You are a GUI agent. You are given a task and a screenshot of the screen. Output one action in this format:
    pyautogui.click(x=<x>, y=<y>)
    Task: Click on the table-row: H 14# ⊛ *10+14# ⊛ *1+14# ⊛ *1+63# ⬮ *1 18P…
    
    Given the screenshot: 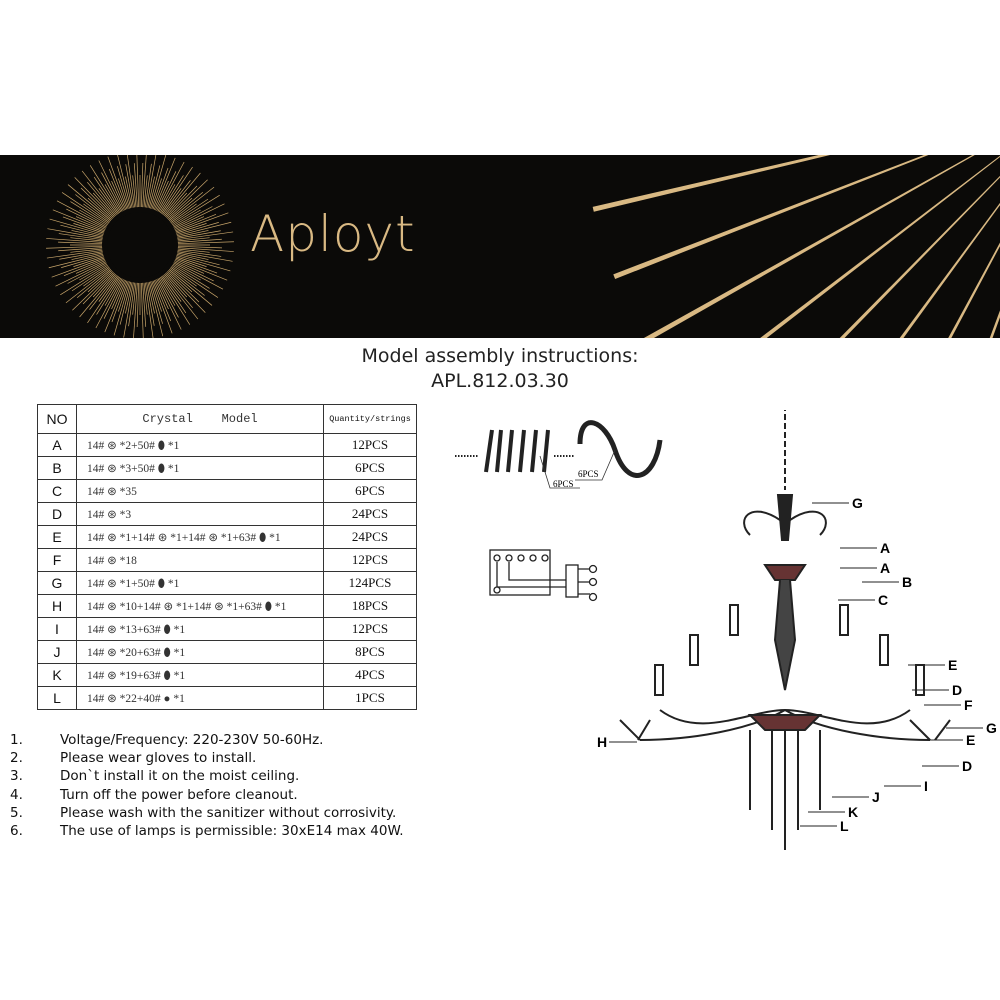 What is the action you would take?
    pyautogui.click(x=227, y=606)
    